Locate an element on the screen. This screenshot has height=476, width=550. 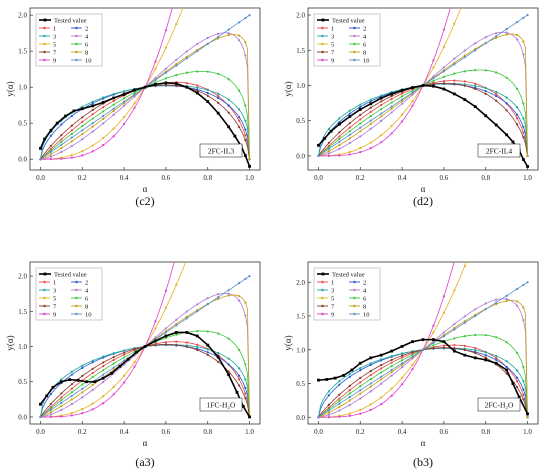
sample-annotation: 1FC-H₂O is located at coordinates (221, 405).